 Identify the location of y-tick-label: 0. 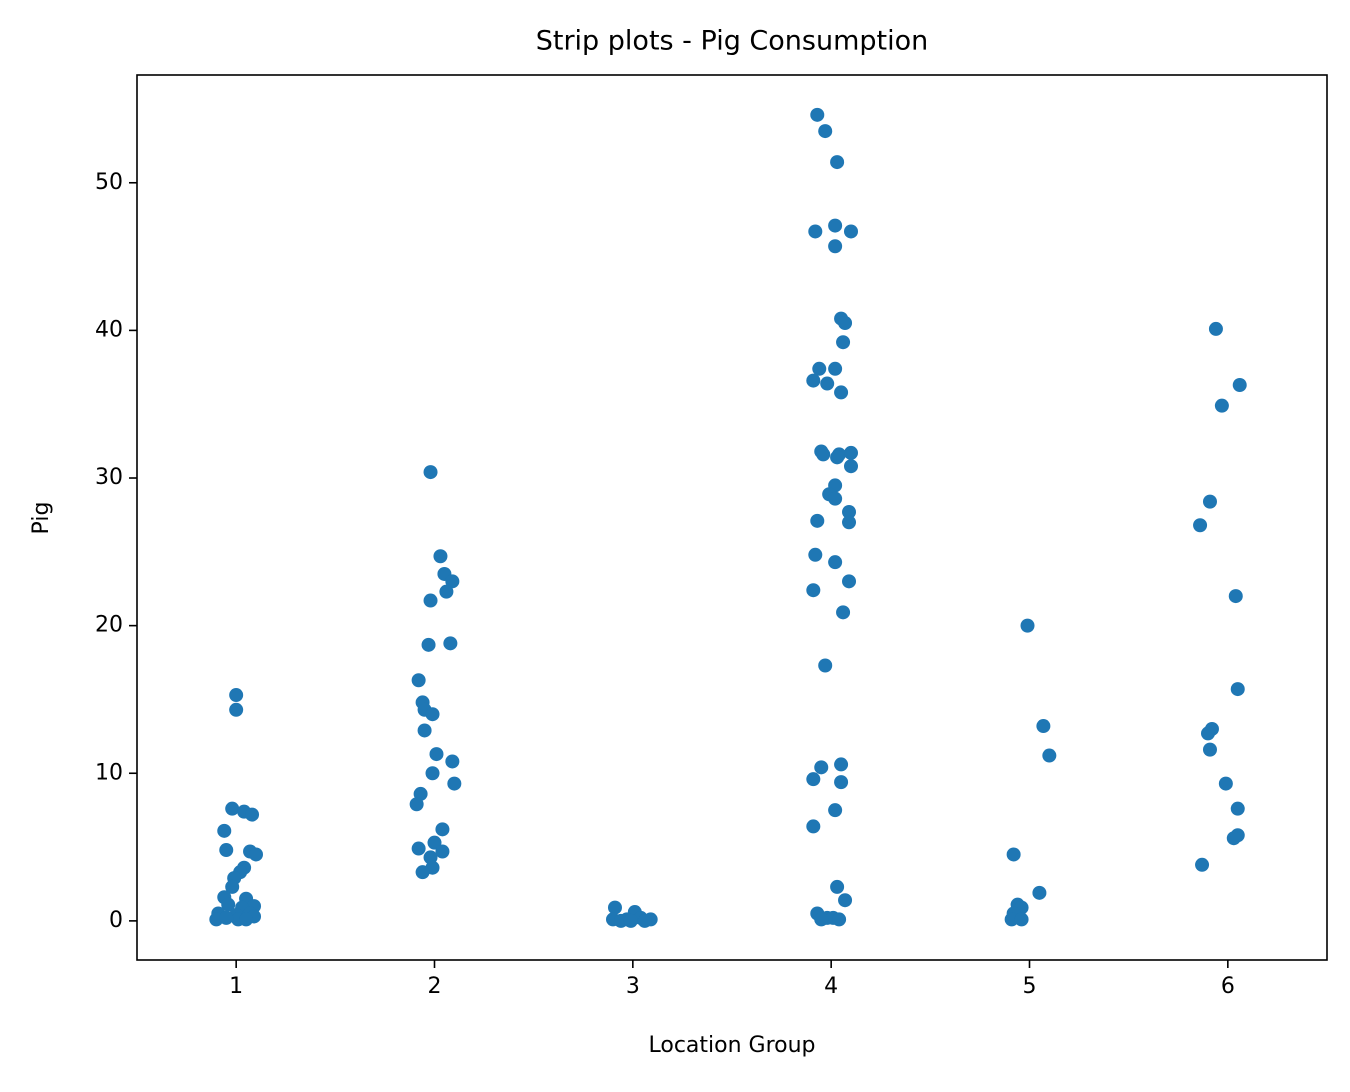
(116, 920).